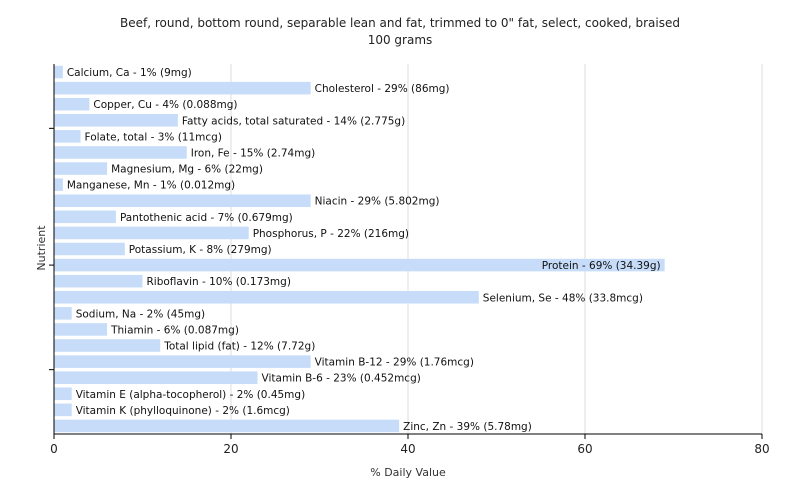 This screenshot has width=800, height=500. What do you see at coordinates (63, 313) in the screenshot?
I see `bar-sodium-na` at bounding box center [63, 313].